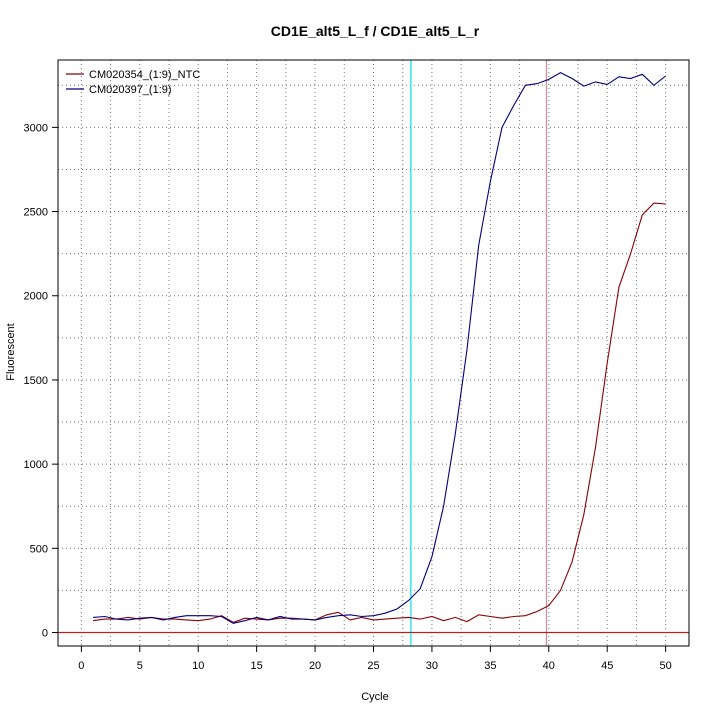 This screenshot has width=720, height=720. I want to click on y-tick-label: 500, so click(39, 549).